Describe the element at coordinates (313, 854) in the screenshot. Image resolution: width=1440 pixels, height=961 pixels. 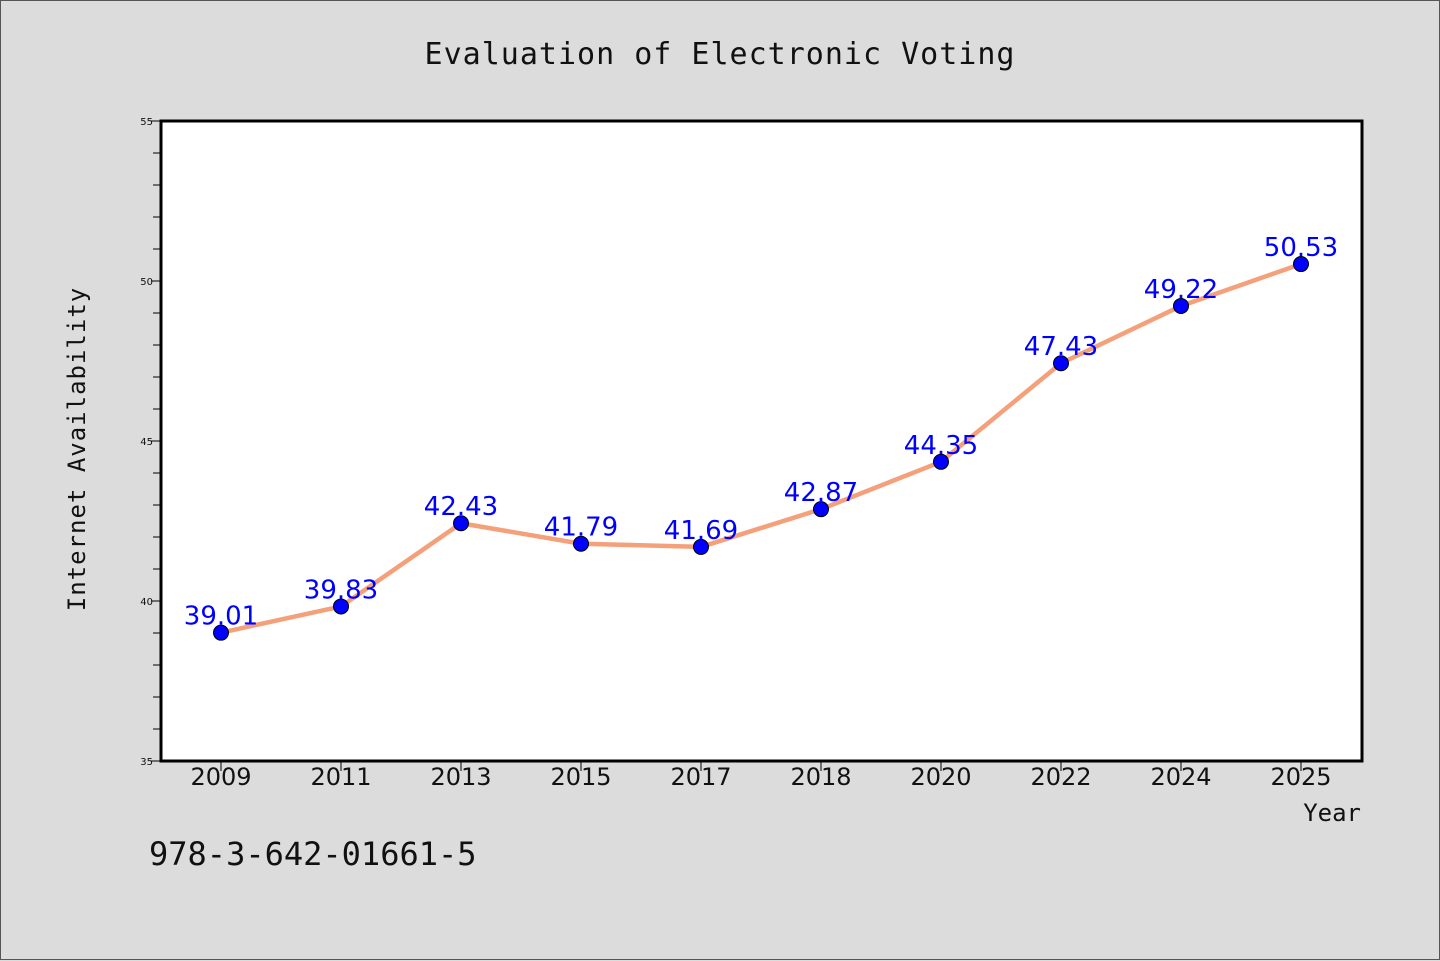
I see `footer-isbn: 978-3-642-01661-5` at that location.